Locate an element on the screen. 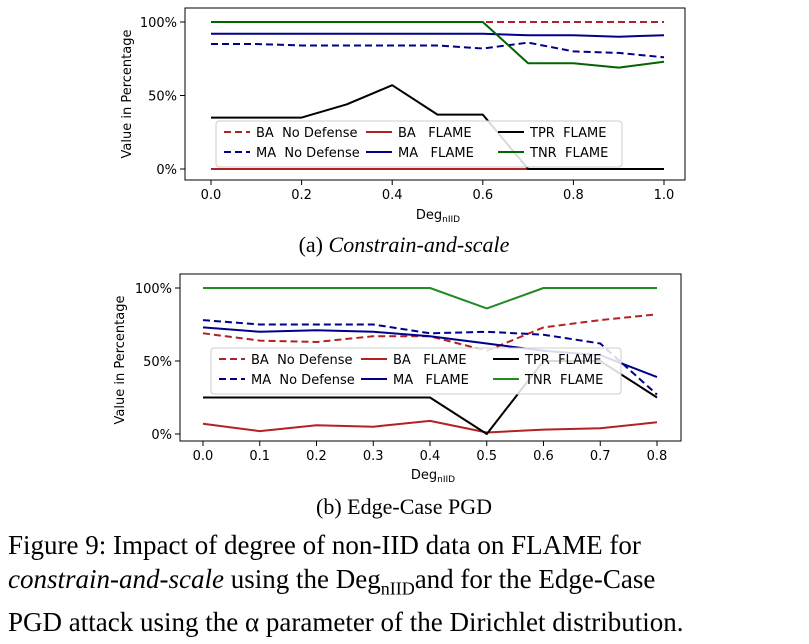 The height and width of the screenshot is (644, 809). series-line-b-ma-no-defense is located at coordinates (430, 357).